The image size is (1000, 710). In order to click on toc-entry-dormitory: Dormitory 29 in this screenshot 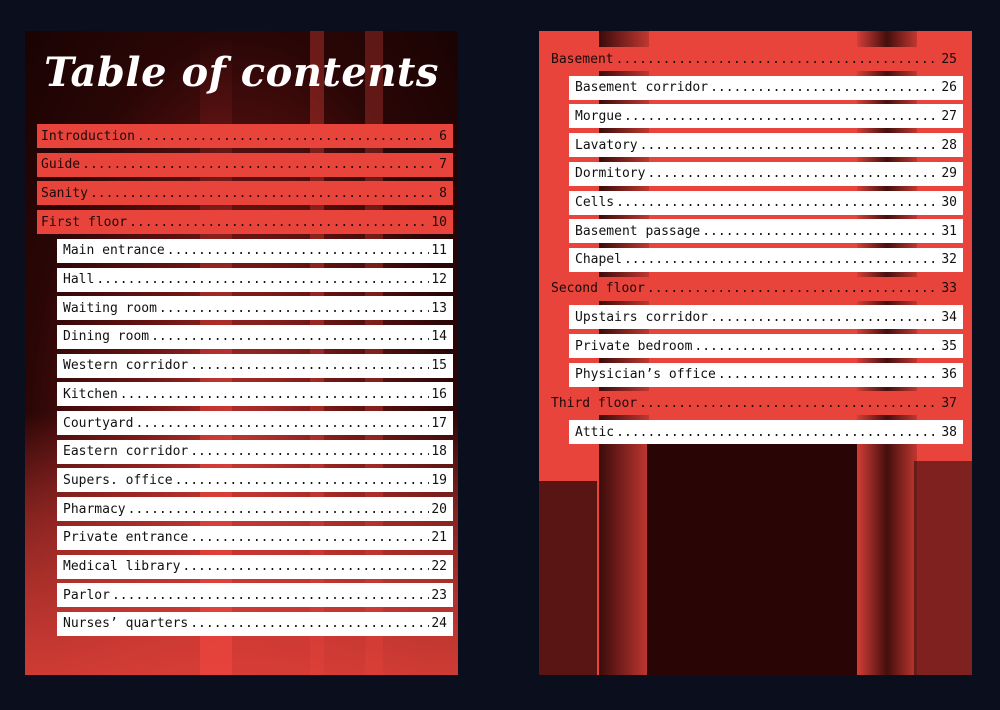, I will do `click(766, 173)`.